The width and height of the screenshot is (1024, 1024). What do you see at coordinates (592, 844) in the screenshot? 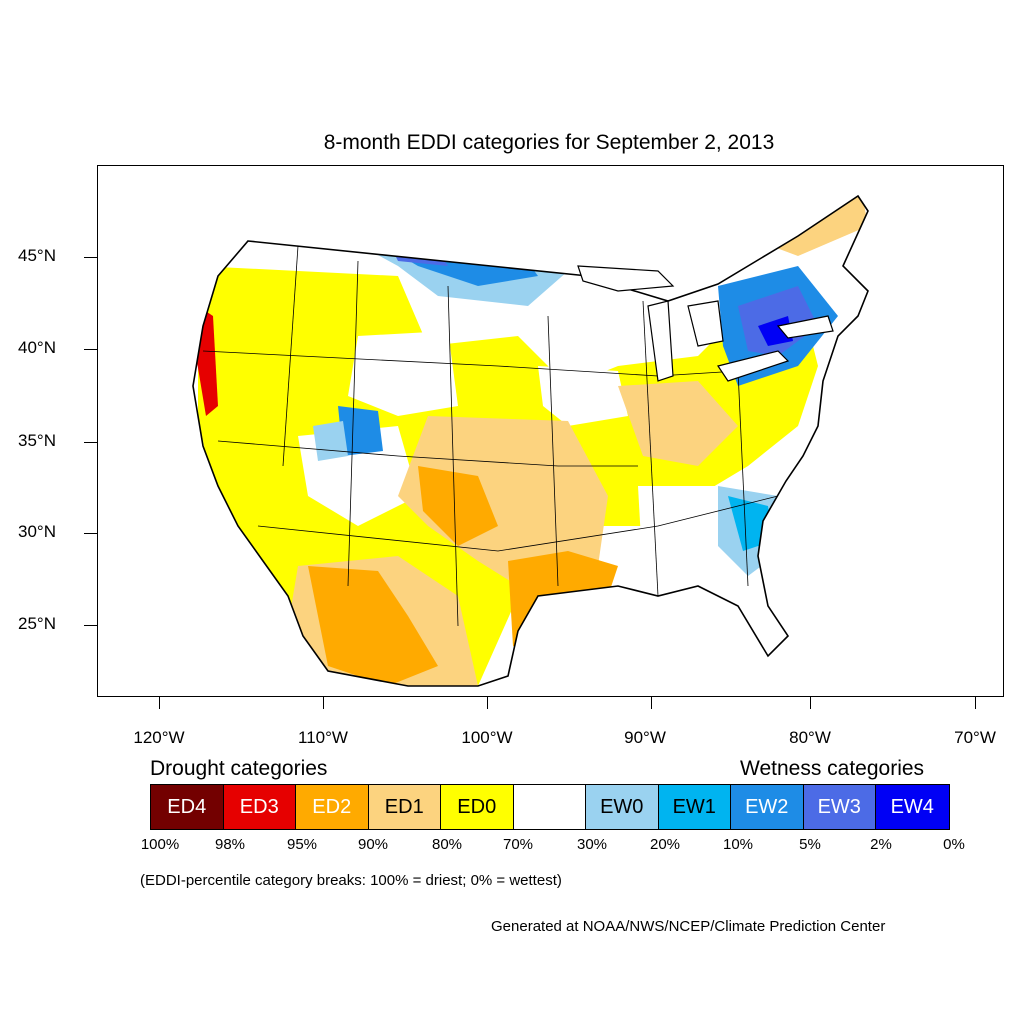
I see `break-label: 30%` at bounding box center [592, 844].